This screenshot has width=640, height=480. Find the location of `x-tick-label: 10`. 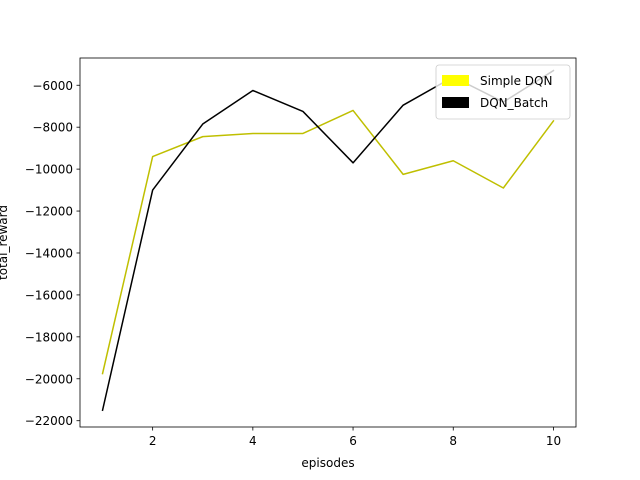

x-tick-label: 10 is located at coordinates (553, 441).